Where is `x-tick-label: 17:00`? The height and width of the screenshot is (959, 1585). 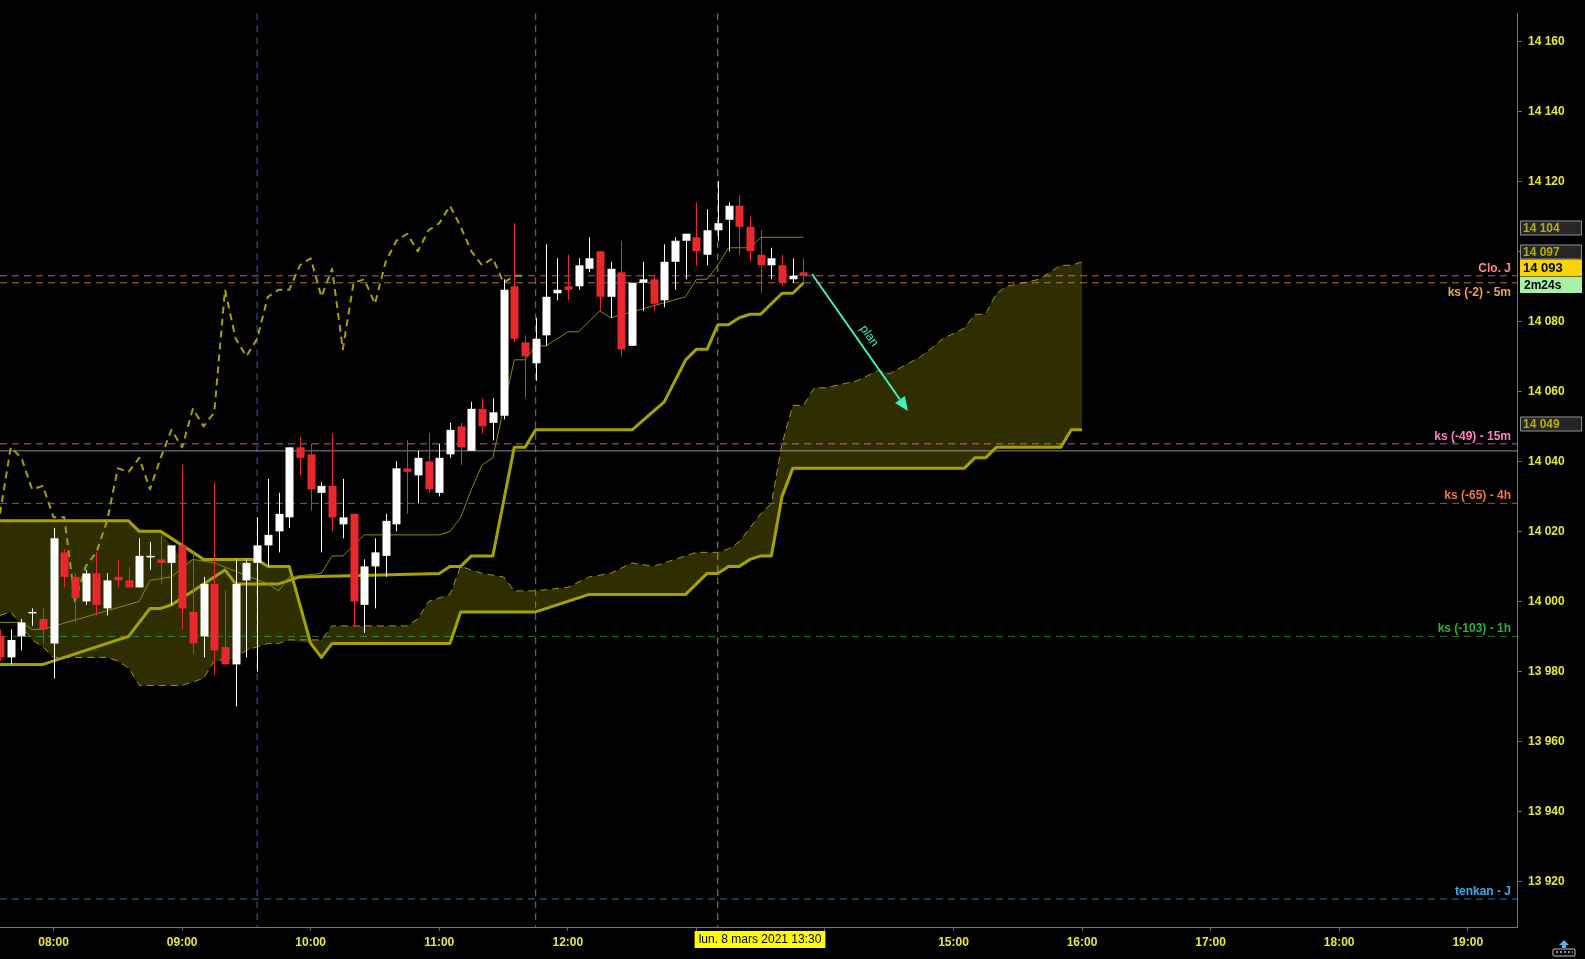
x-tick-label: 17:00 is located at coordinates (1211, 941).